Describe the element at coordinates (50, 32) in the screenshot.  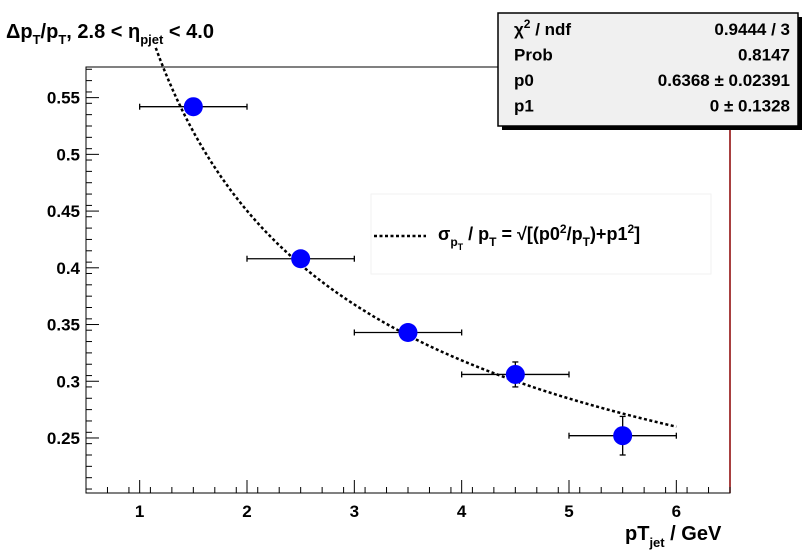
I see `title-part: /p` at that location.